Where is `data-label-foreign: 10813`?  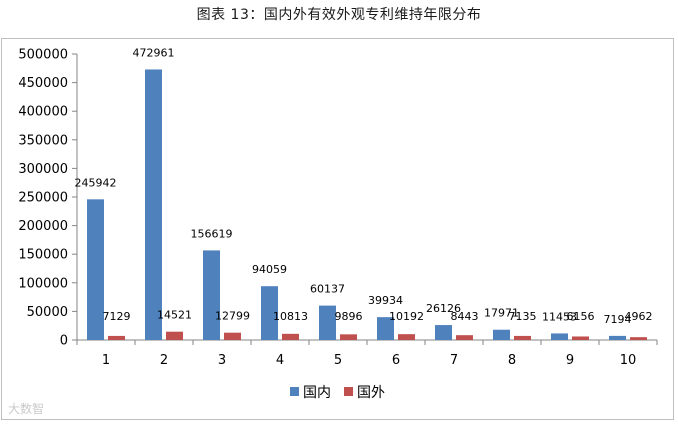
data-label-foreign: 10813 is located at coordinates (290, 316).